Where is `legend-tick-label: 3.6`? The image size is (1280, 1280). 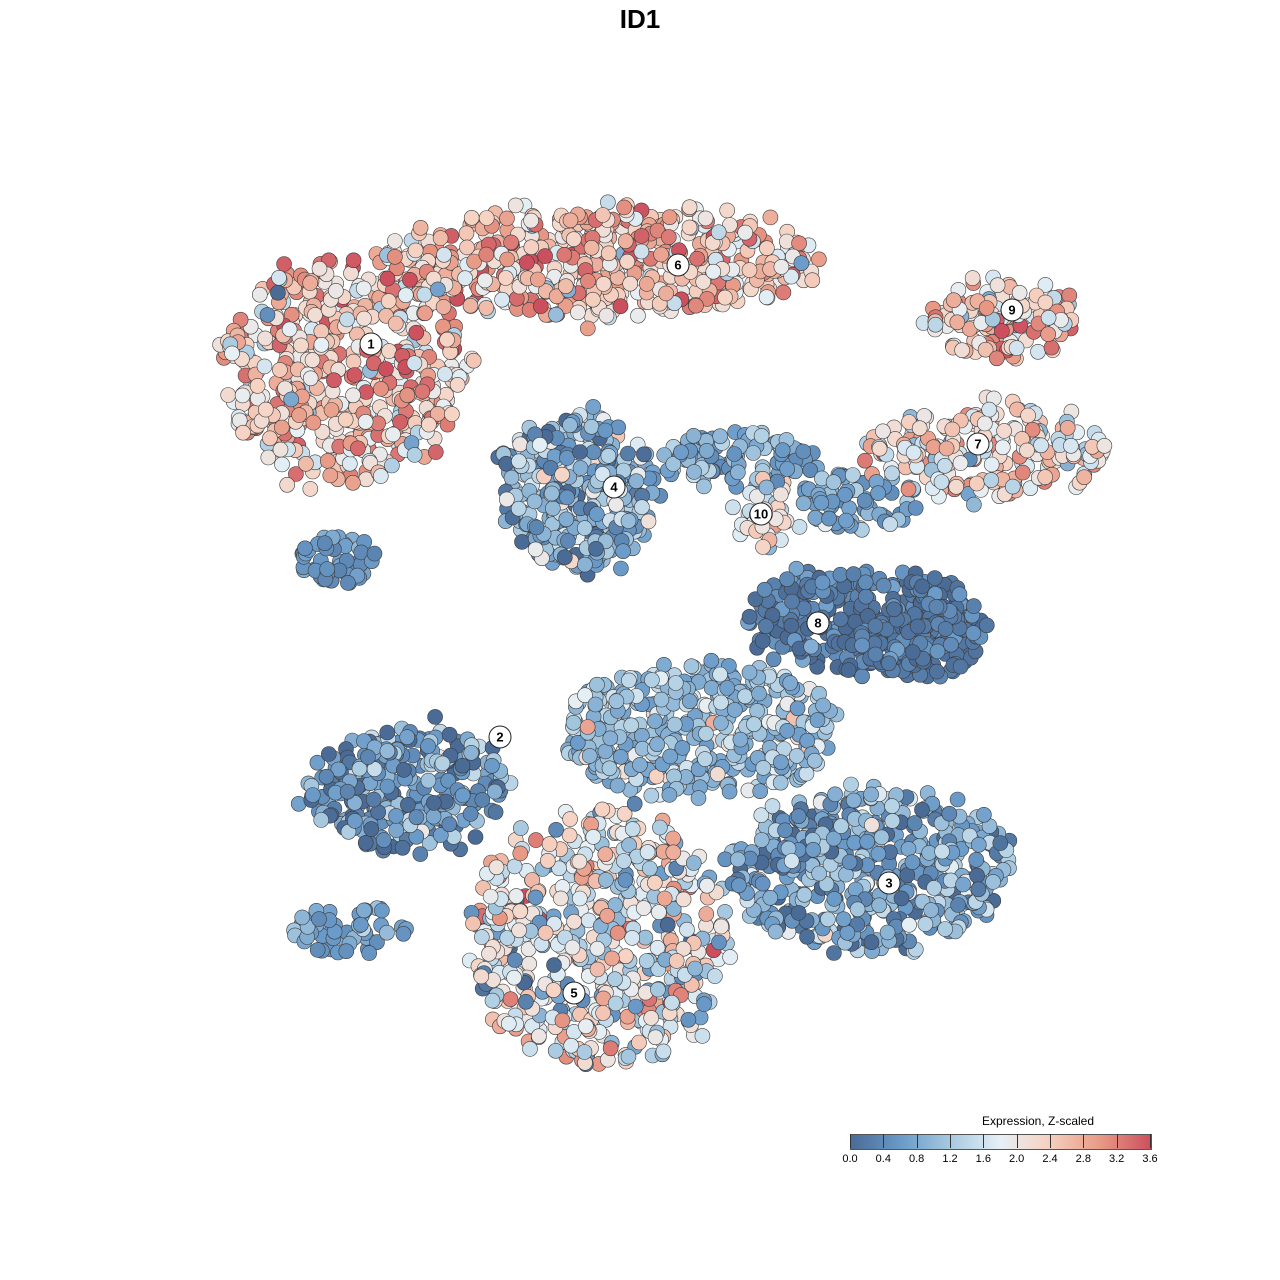
legend-tick-label: 3.6 is located at coordinates (1150, 1159).